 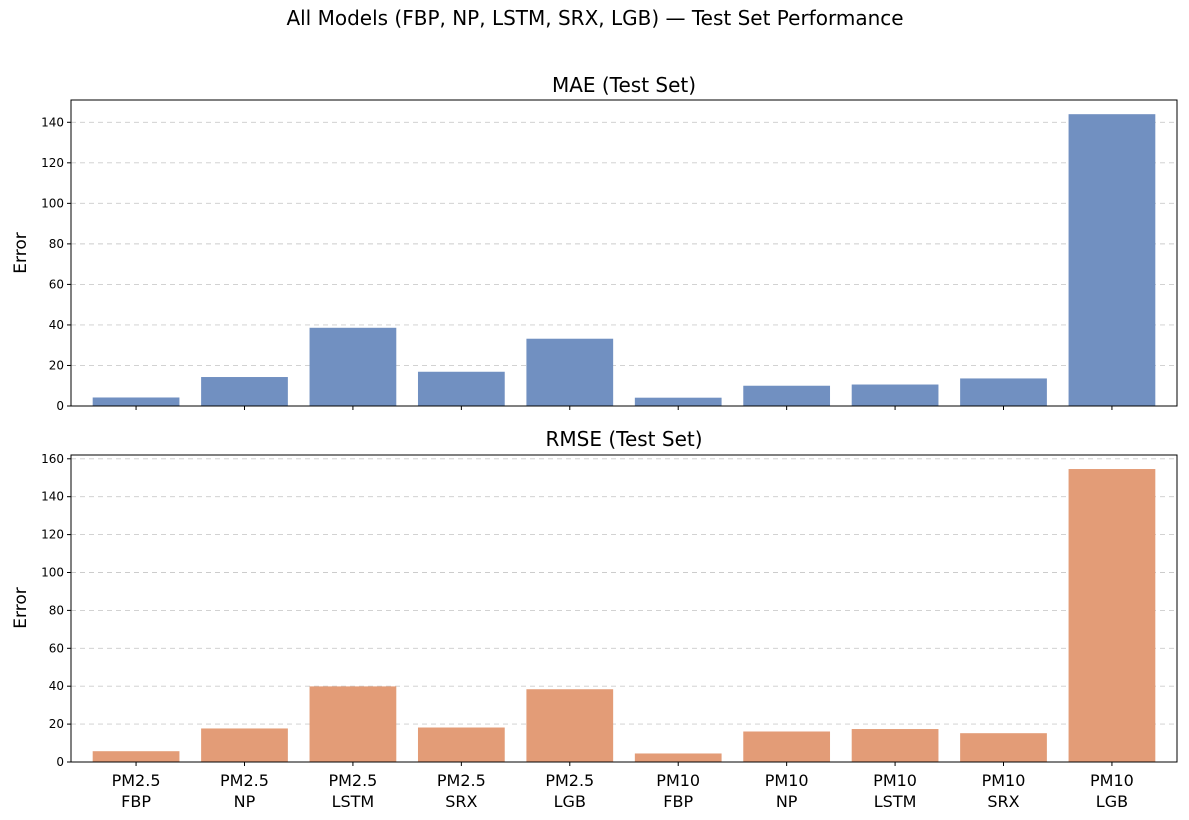 What do you see at coordinates (52, 459) in the screenshot?
I see `y-tick-label: 160` at bounding box center [52, 459].